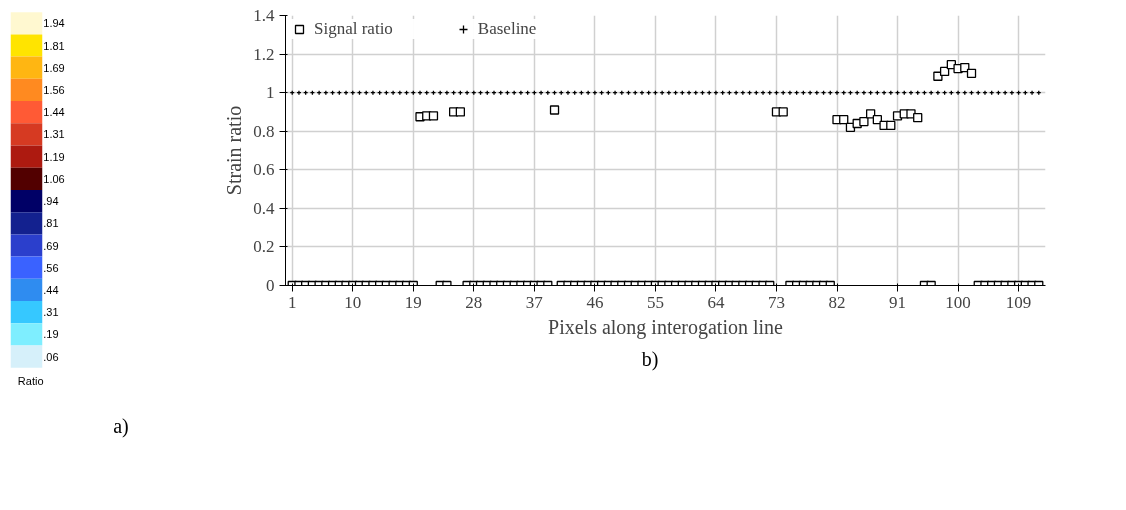 This screenshot has width=1126, height=510. Describe the element at coordinates (413, 302) in the screenshot. I see `x-tick-label: 19` at that location.